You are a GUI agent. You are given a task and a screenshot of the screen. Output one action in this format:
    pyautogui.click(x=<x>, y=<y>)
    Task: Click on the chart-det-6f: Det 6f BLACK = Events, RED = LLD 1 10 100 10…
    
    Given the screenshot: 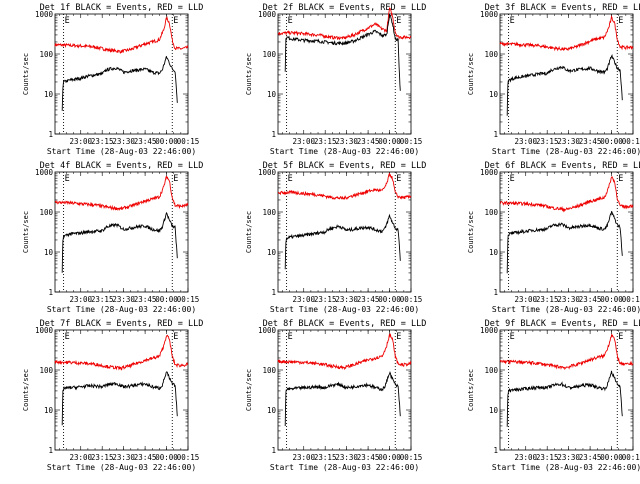 What is the action you would take?
    pyautogui.click(x=553, y=237)
    